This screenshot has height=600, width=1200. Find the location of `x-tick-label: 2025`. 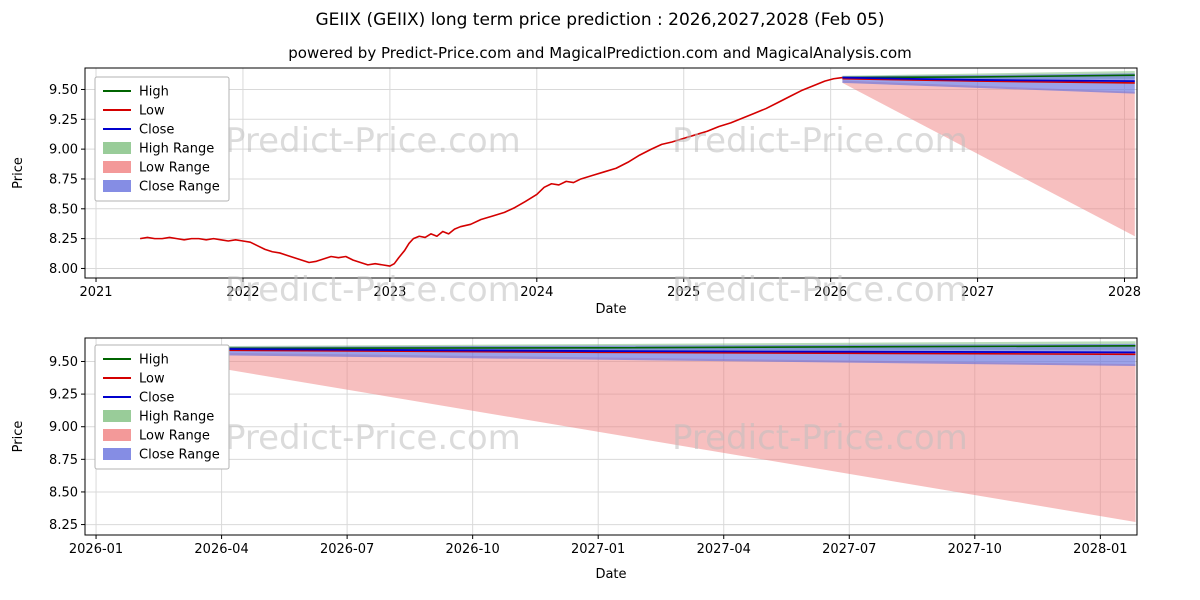

x-tick-label: 2025 is located at coordinates (683, 292).